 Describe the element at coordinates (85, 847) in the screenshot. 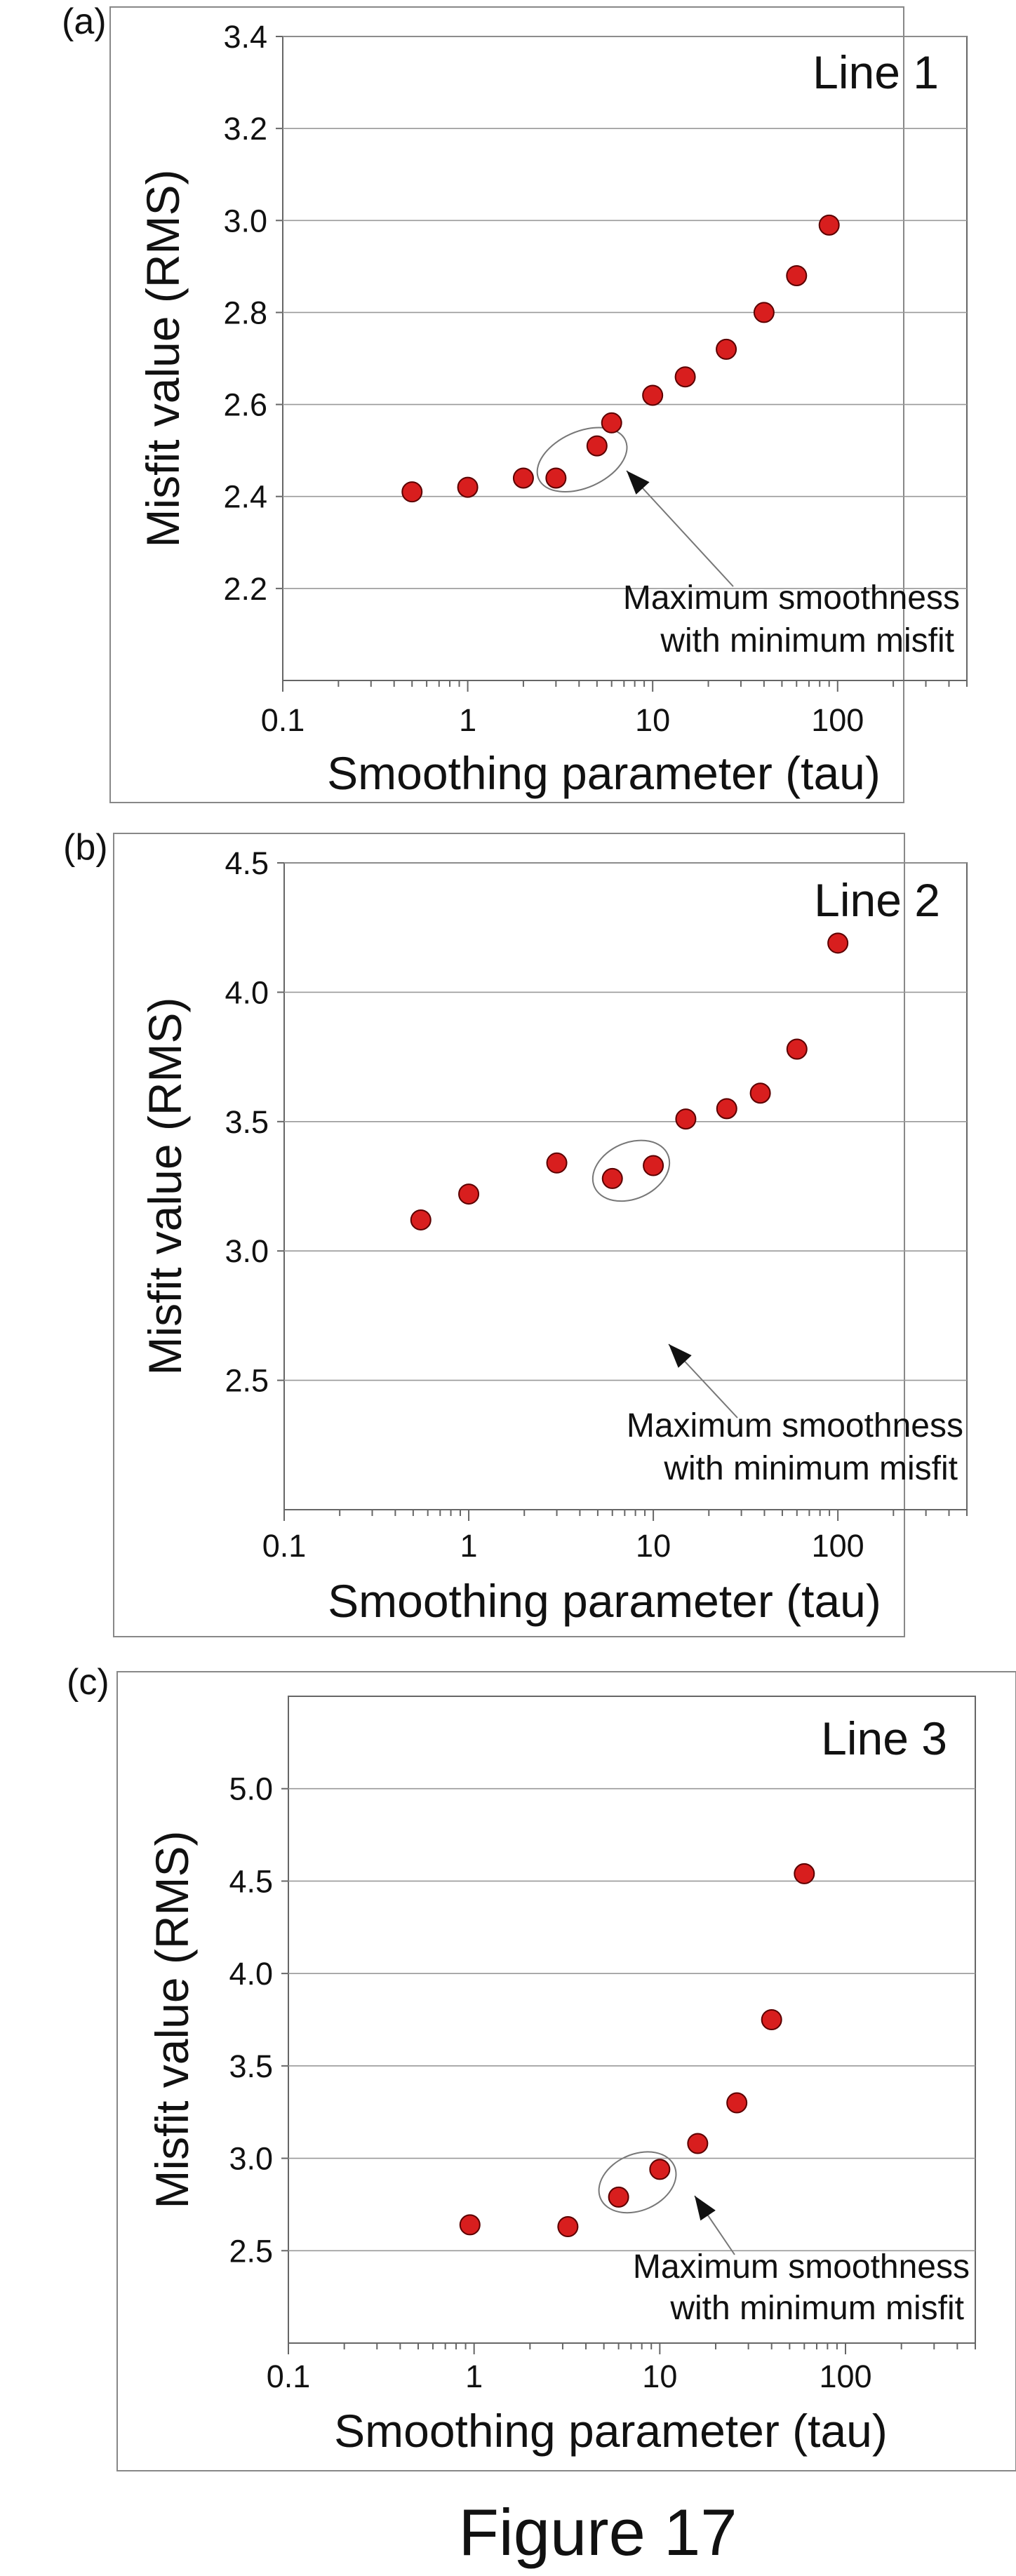

I see `panel-label: (b)` at that location.